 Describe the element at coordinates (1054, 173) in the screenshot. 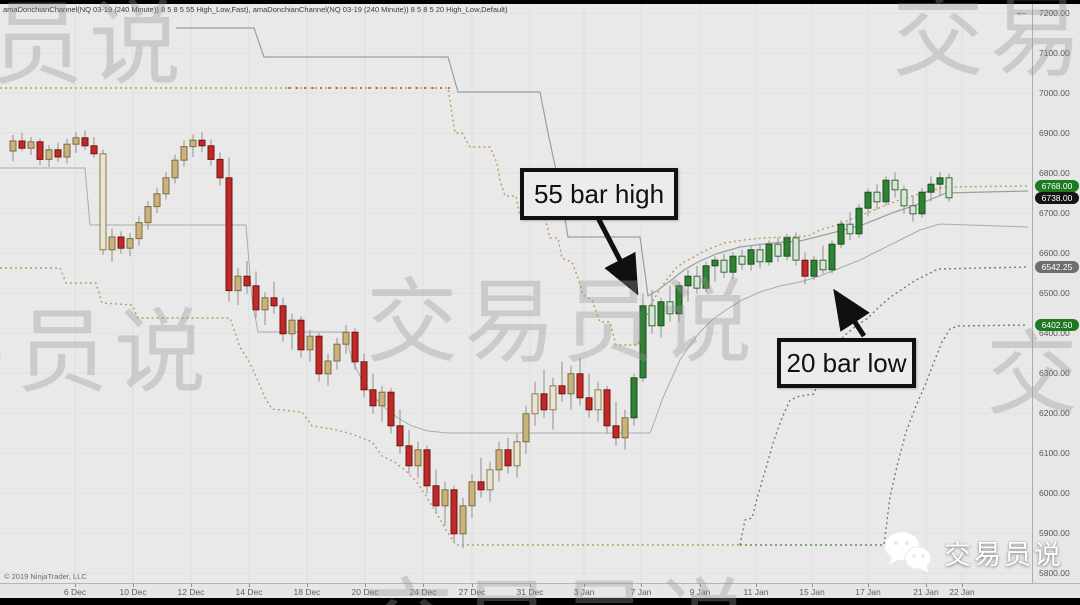

I see `price-label: 6800.00` at that location.